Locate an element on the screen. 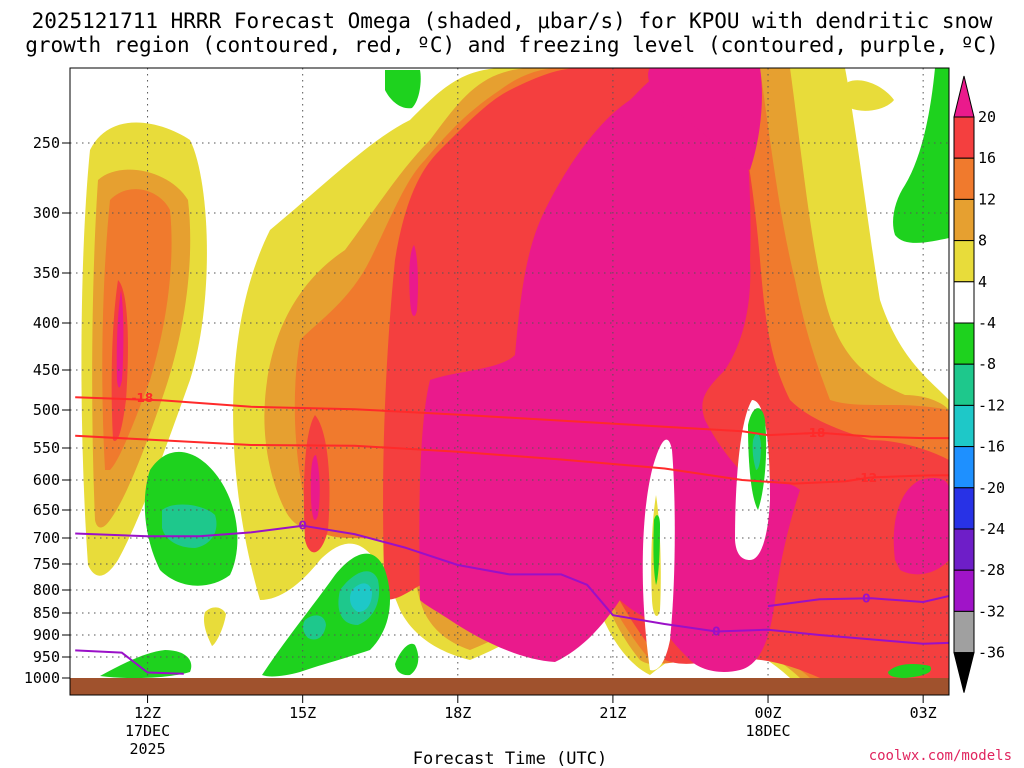 The height and width of the screenshot is (768, 1024). omega-sink-green-23z is located at coordinates (656, 550).